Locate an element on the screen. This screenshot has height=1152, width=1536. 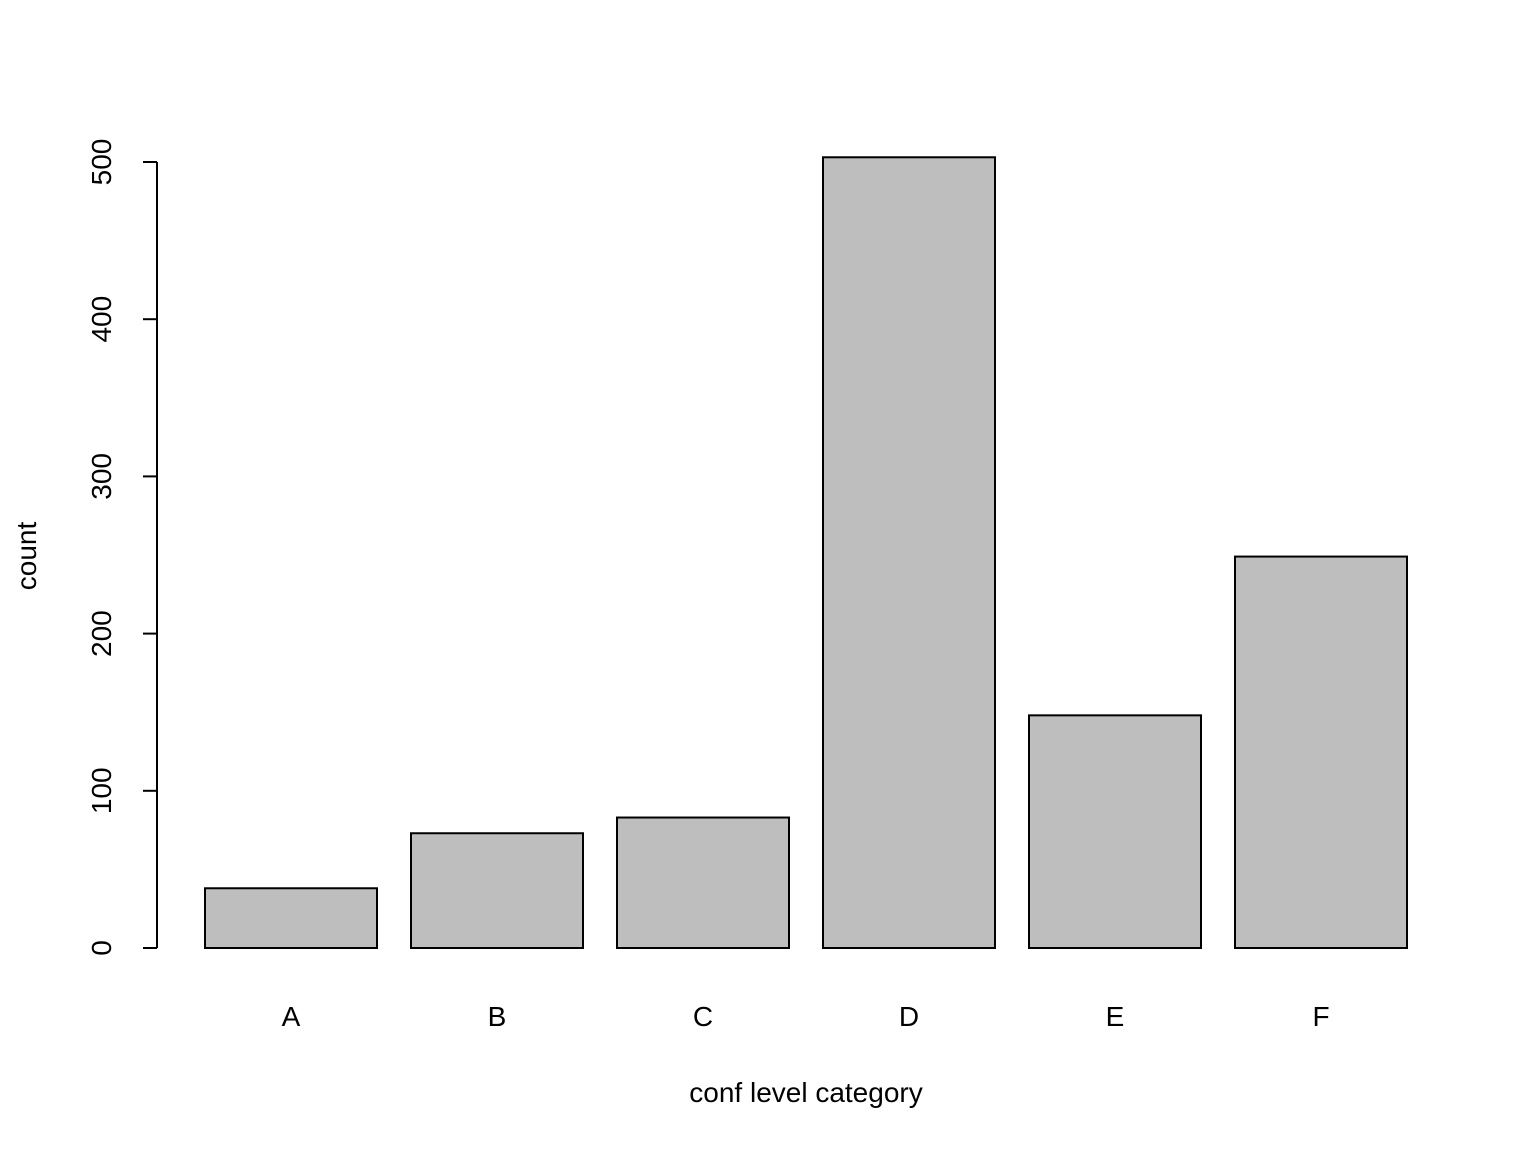
x-tick-label: E is located at coordinates (1115, 1016).